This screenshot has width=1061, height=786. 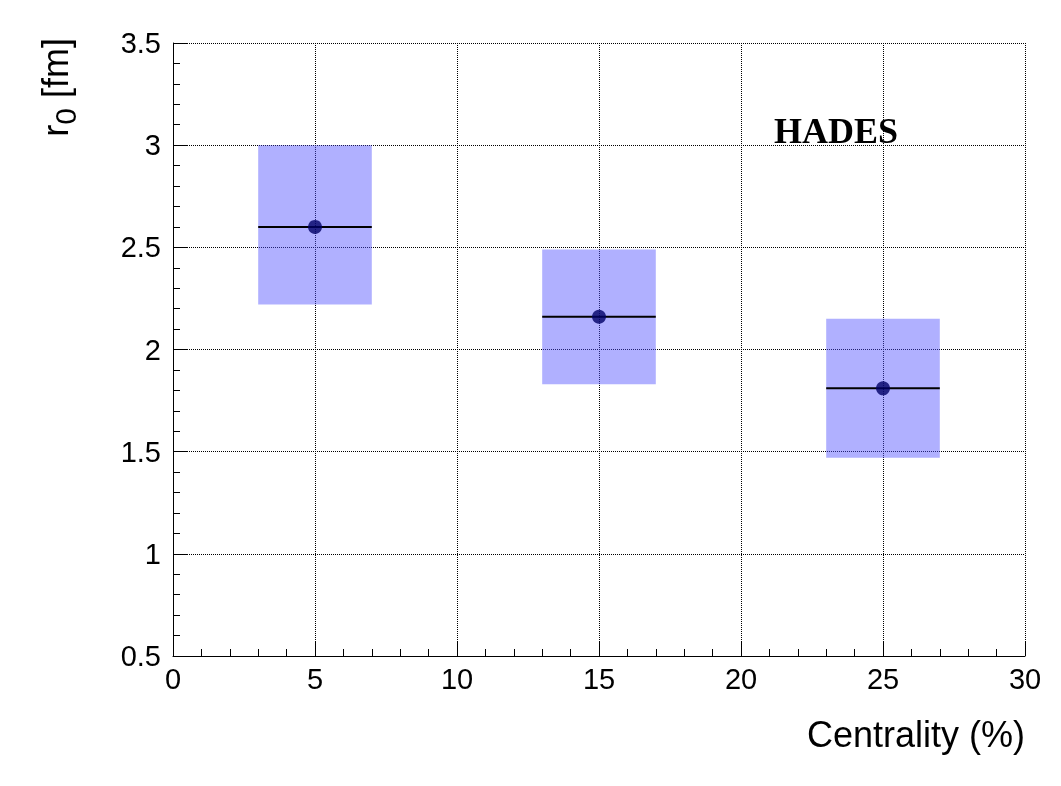 What do you see at coordinates (457, 678) in the screenshot?
I see `x-tick-label: 10` at bounding box center [457, 678].